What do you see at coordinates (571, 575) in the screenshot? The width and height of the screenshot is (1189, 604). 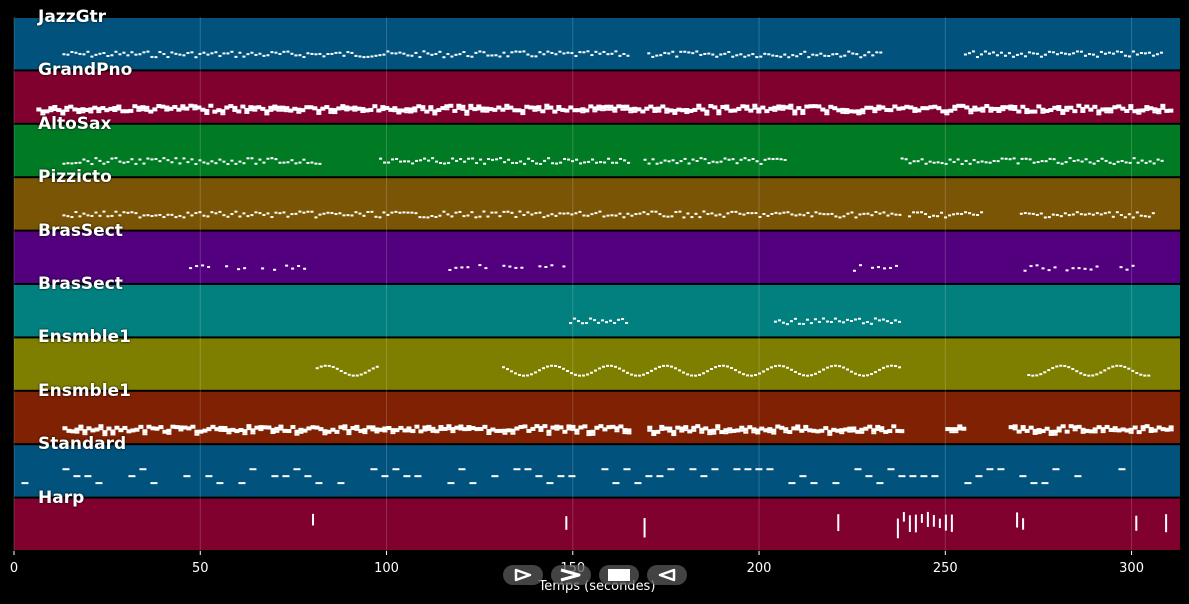 I see `fast-forward-icon` at bounding box center [571, 575].